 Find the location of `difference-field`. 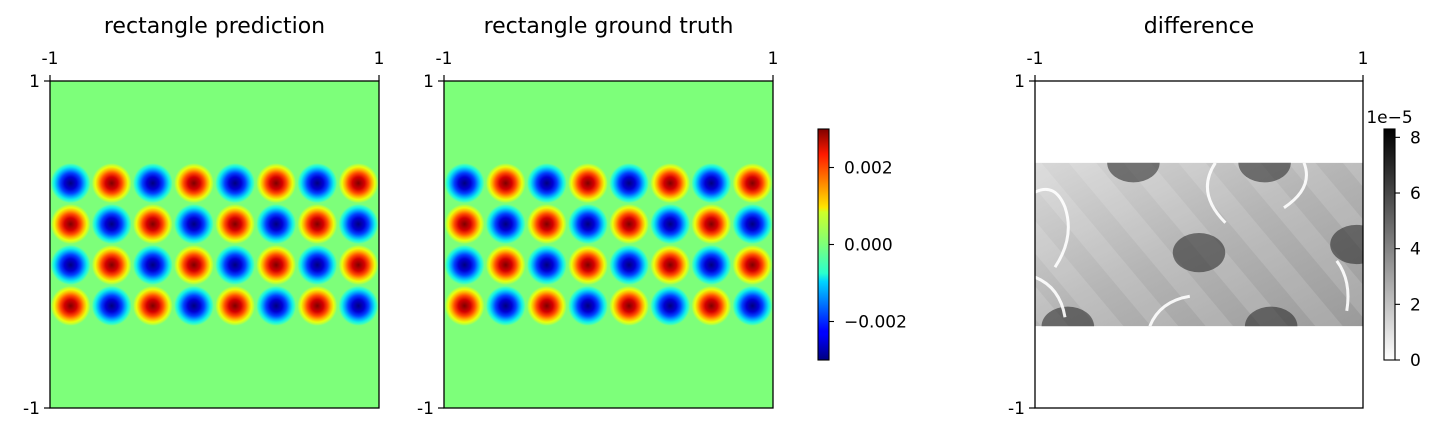

difference-field is located at coordinates (1199, 244).